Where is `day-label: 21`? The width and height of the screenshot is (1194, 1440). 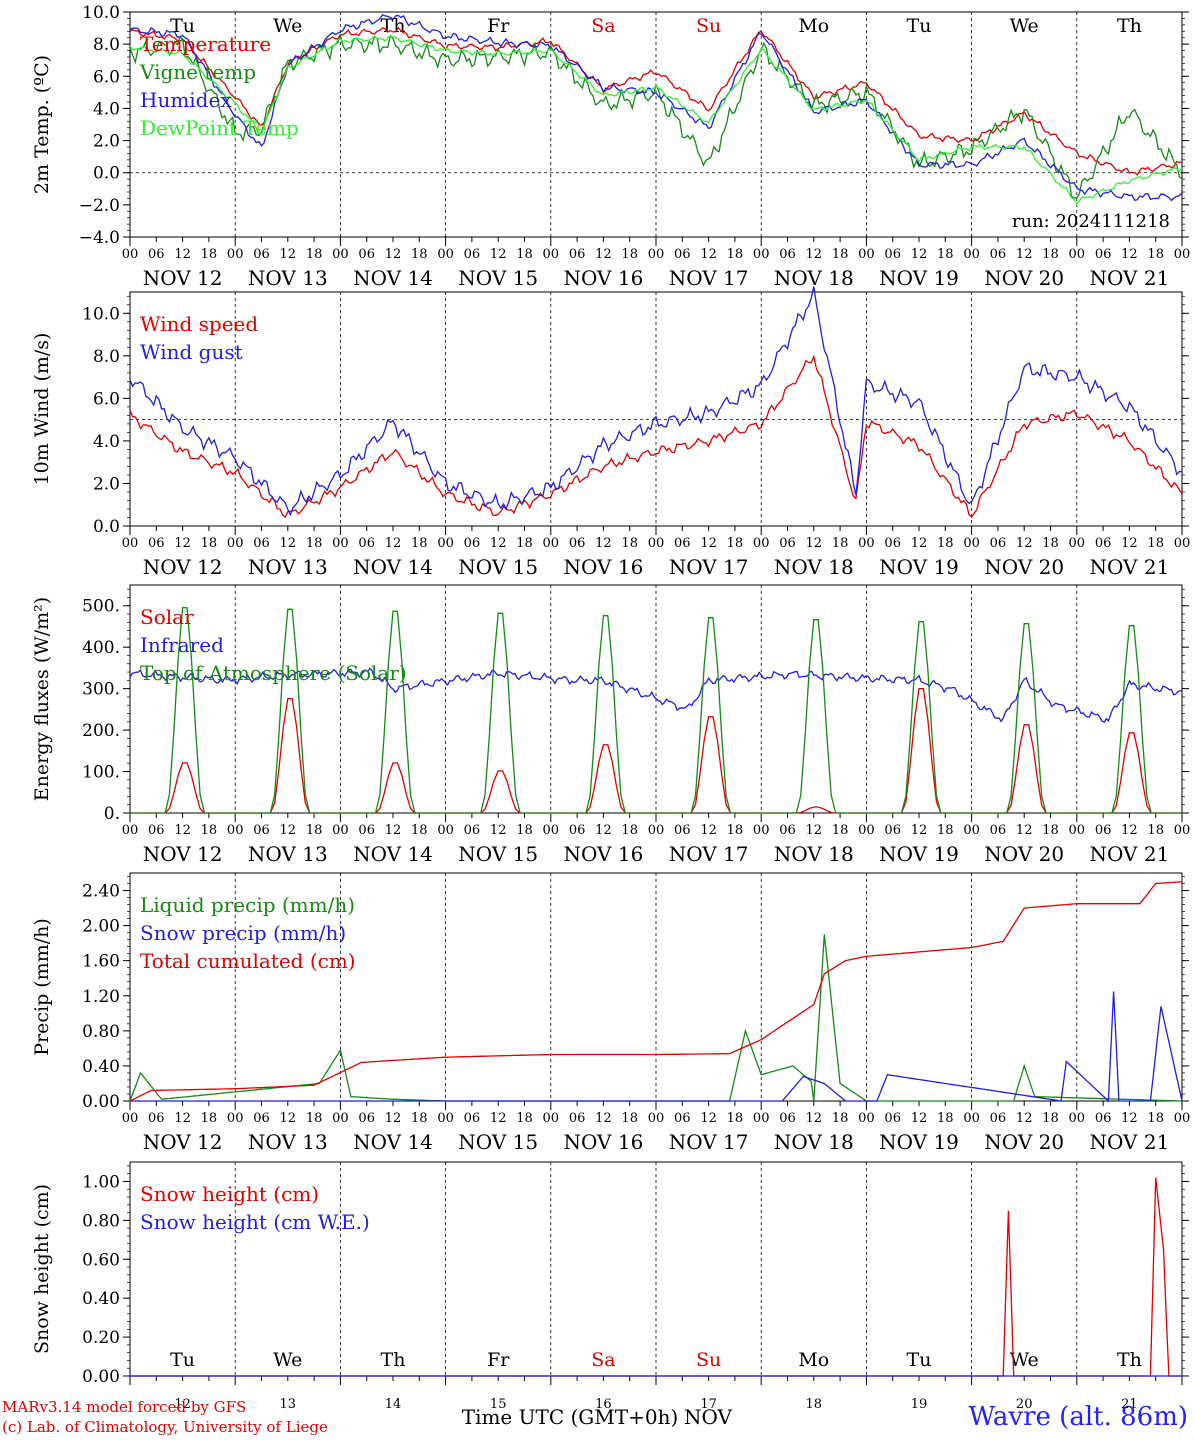 day-label: 21 is located at coordinates (1129, 1404).